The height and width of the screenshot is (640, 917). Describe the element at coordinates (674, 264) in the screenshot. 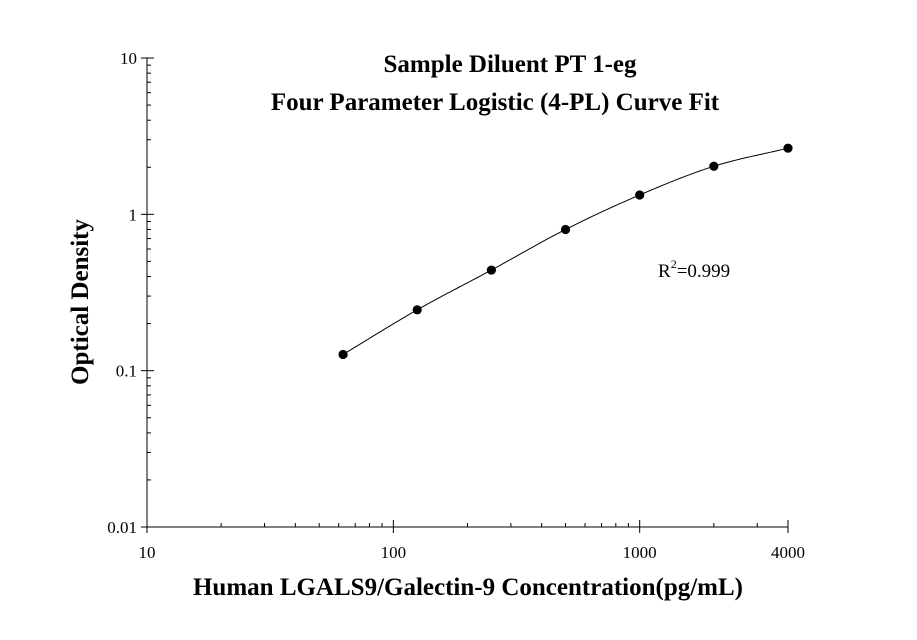

I see `r-squared-superscript: 2` at that location.